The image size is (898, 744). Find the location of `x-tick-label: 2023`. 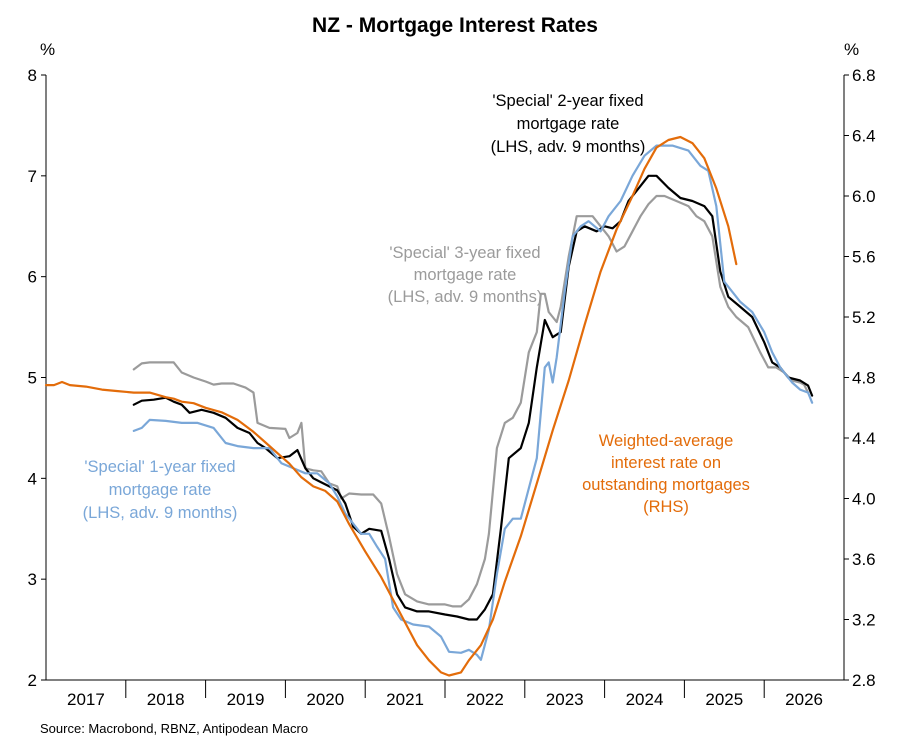

x-tick-label: 2023 is located at coordinates (565, 699).